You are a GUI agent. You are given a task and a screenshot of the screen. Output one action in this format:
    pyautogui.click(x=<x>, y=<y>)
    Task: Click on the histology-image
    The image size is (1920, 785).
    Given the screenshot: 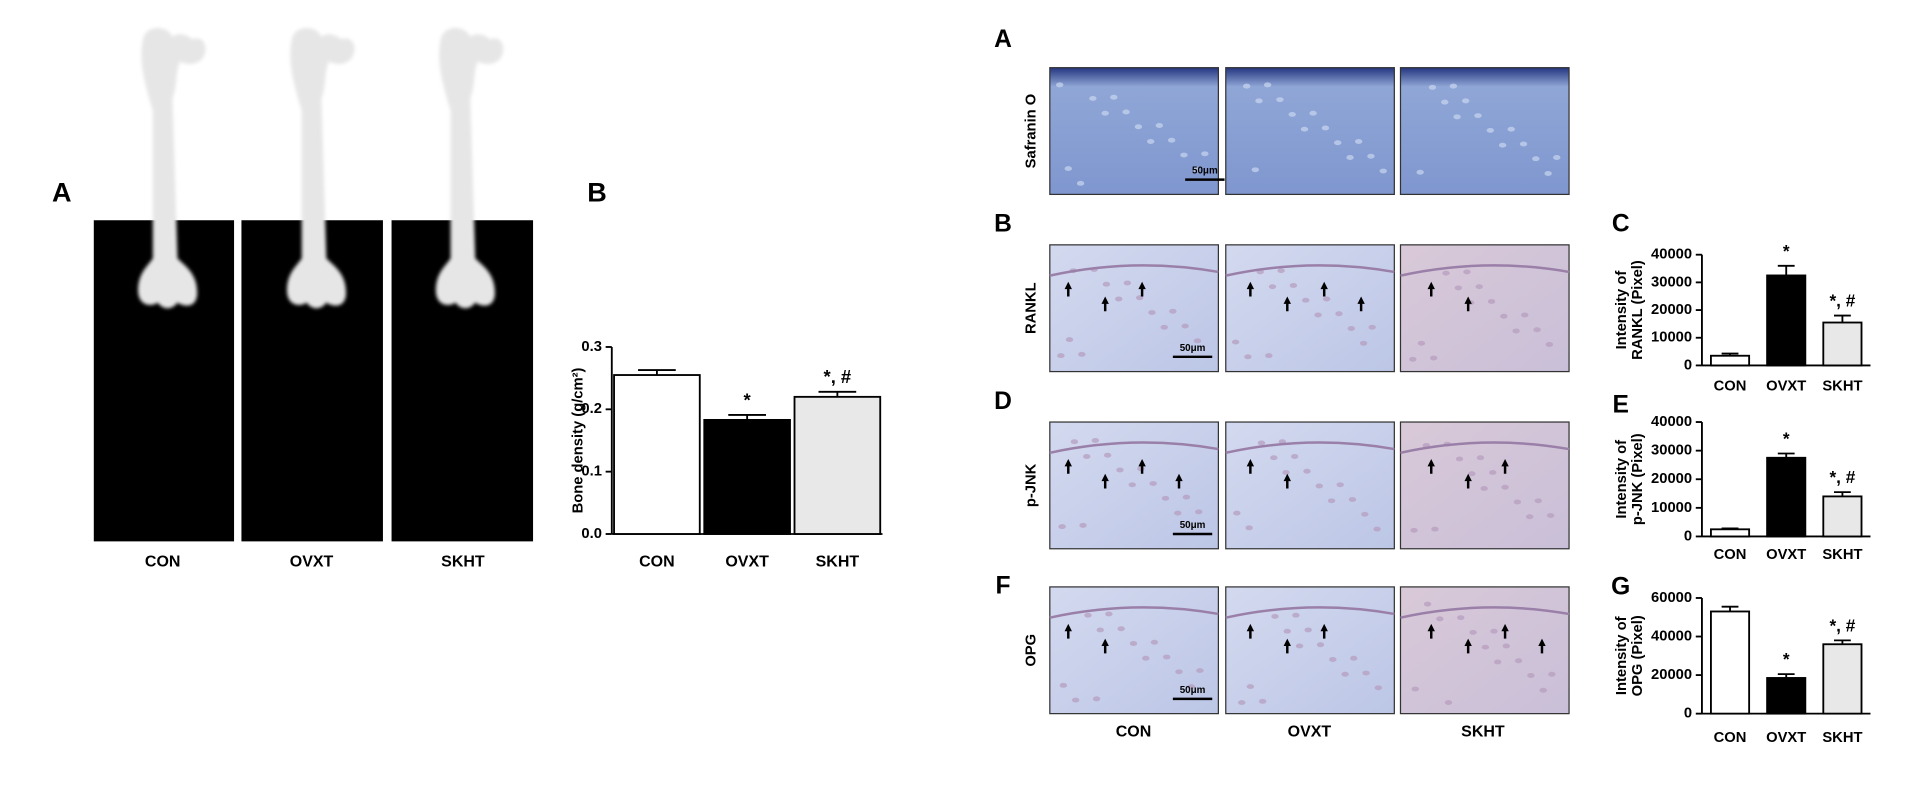 What is the action you would take?
    pyautogui.click(x=1484, y=131)
    